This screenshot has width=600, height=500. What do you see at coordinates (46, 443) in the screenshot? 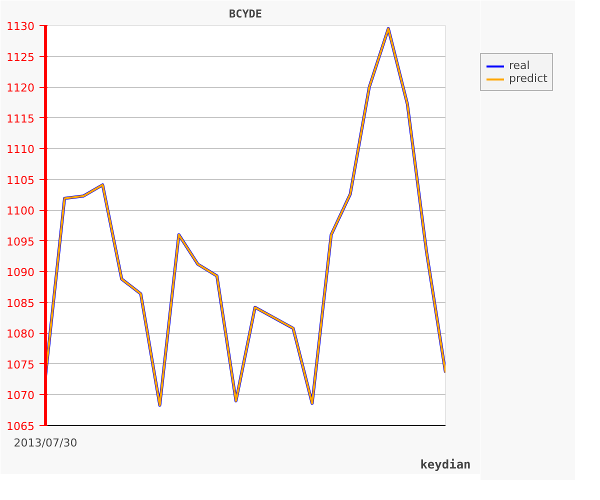
I see `x-tick-label: 2013/07/30` at bounding box center [46, 443].